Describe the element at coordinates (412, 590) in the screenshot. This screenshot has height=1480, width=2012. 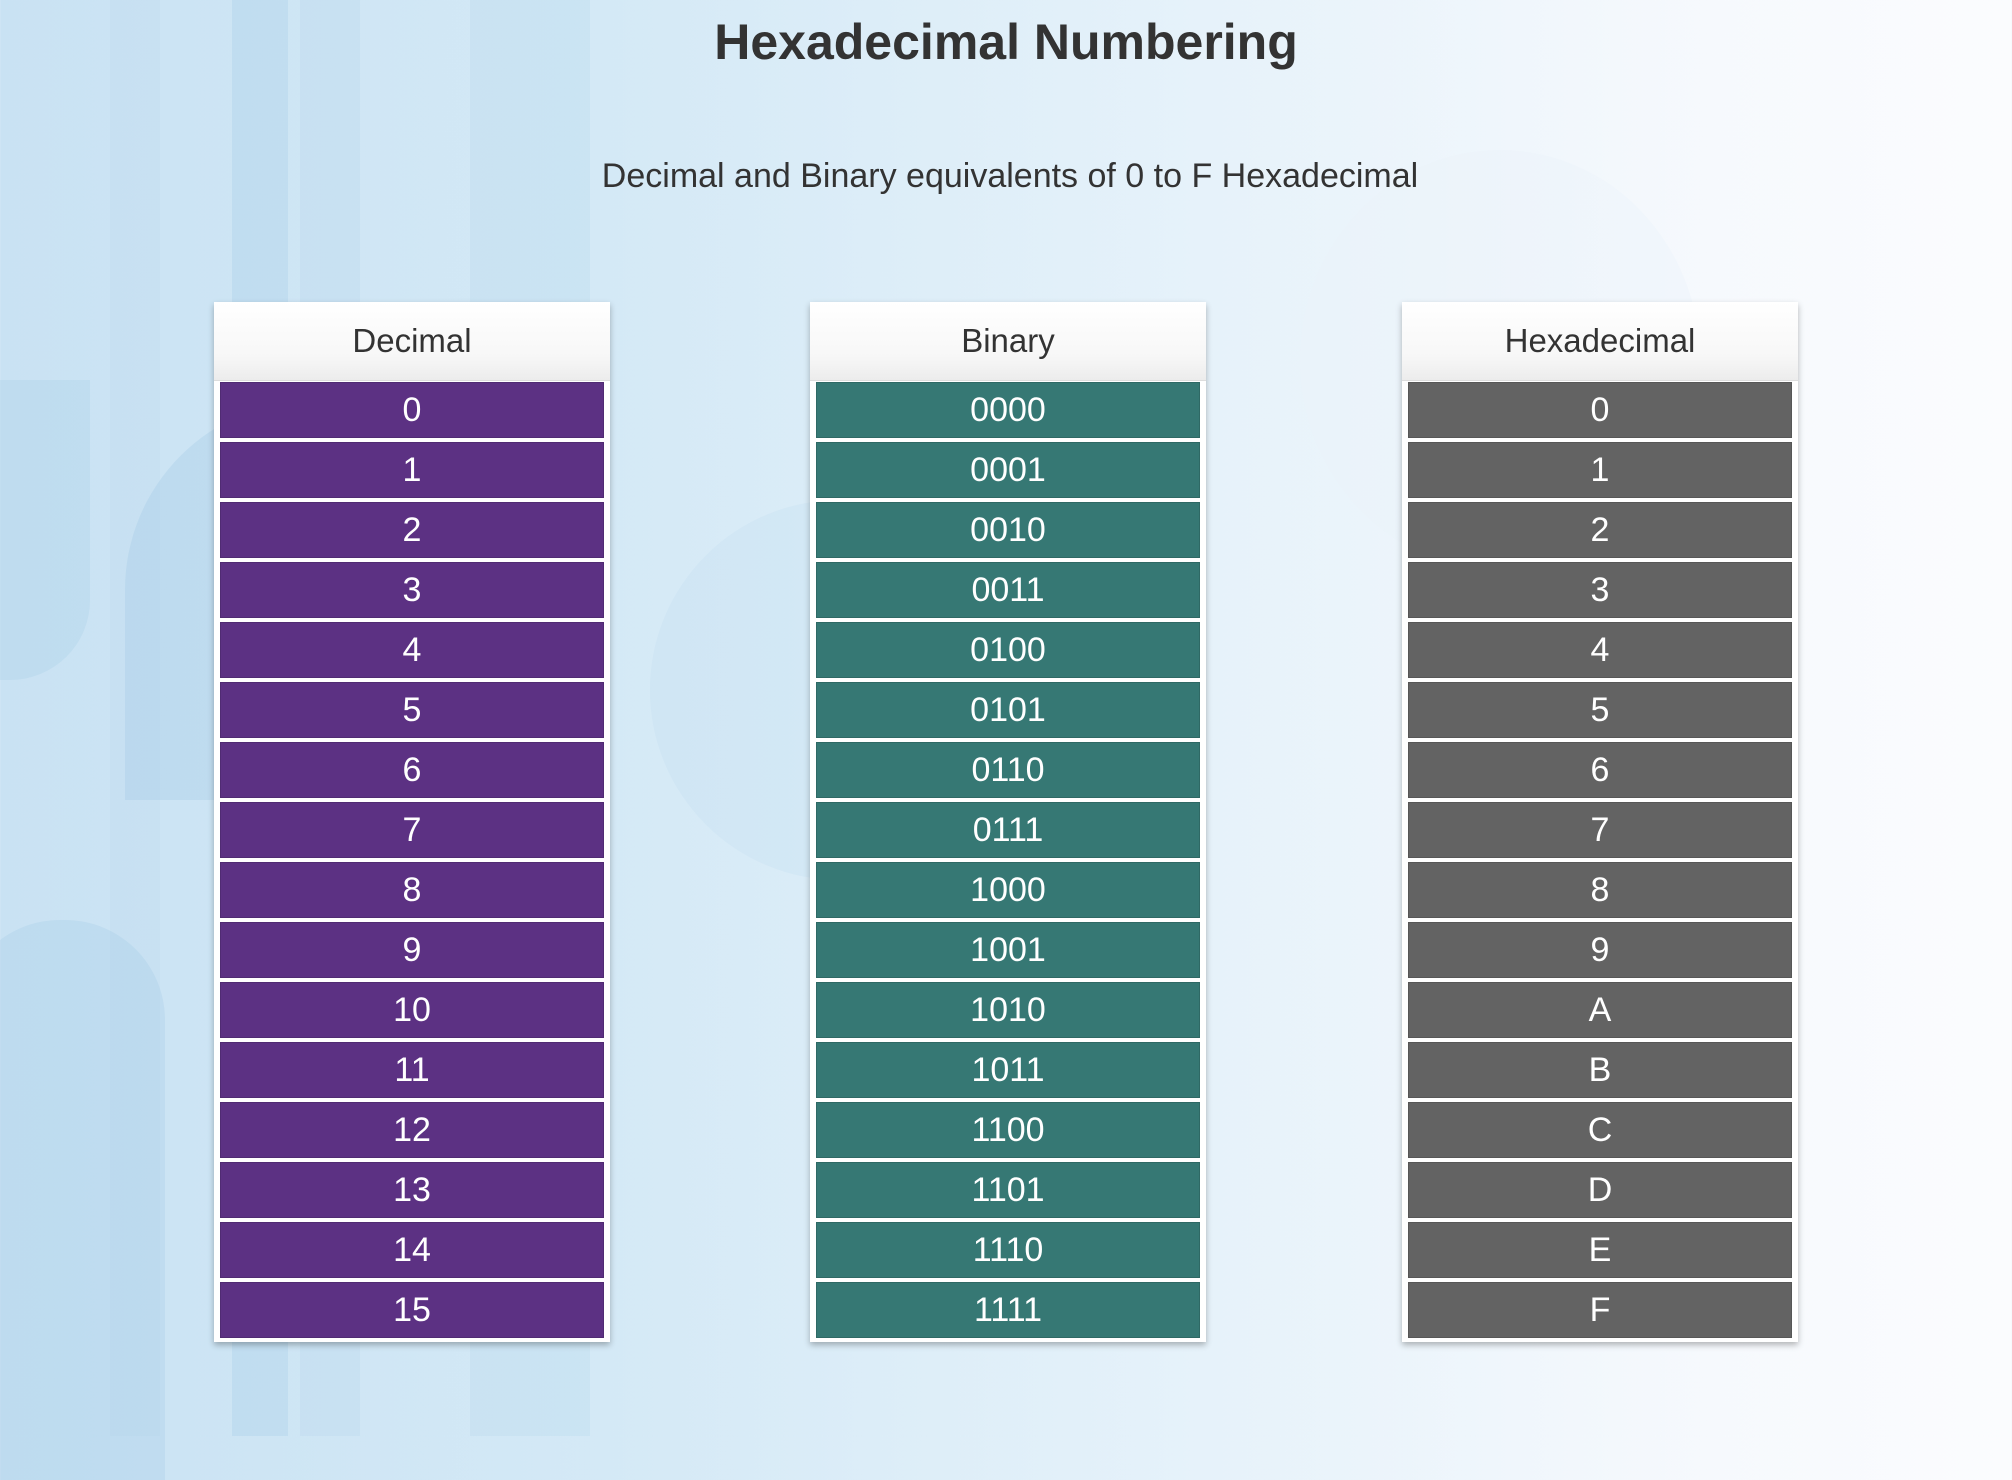
I see `decimal-value-cell: 3` at that location.